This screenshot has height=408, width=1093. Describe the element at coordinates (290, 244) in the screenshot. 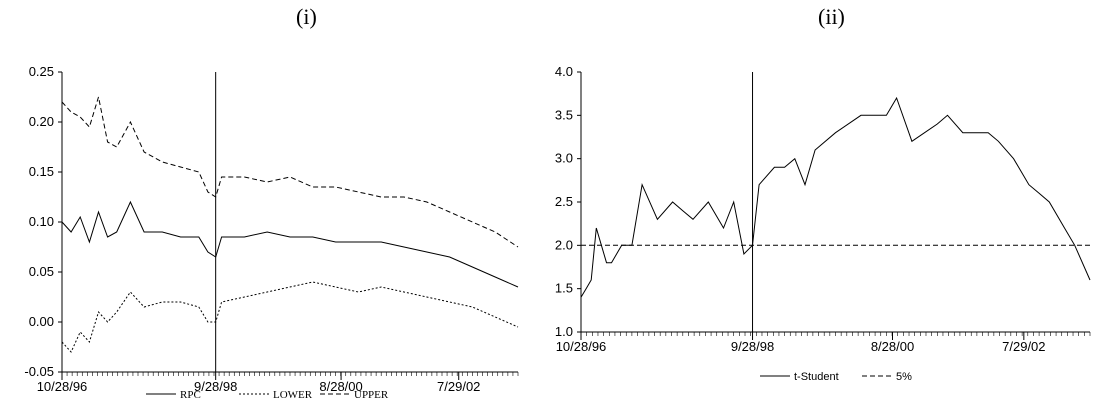

I see `series-line-0-rpc` at that location.